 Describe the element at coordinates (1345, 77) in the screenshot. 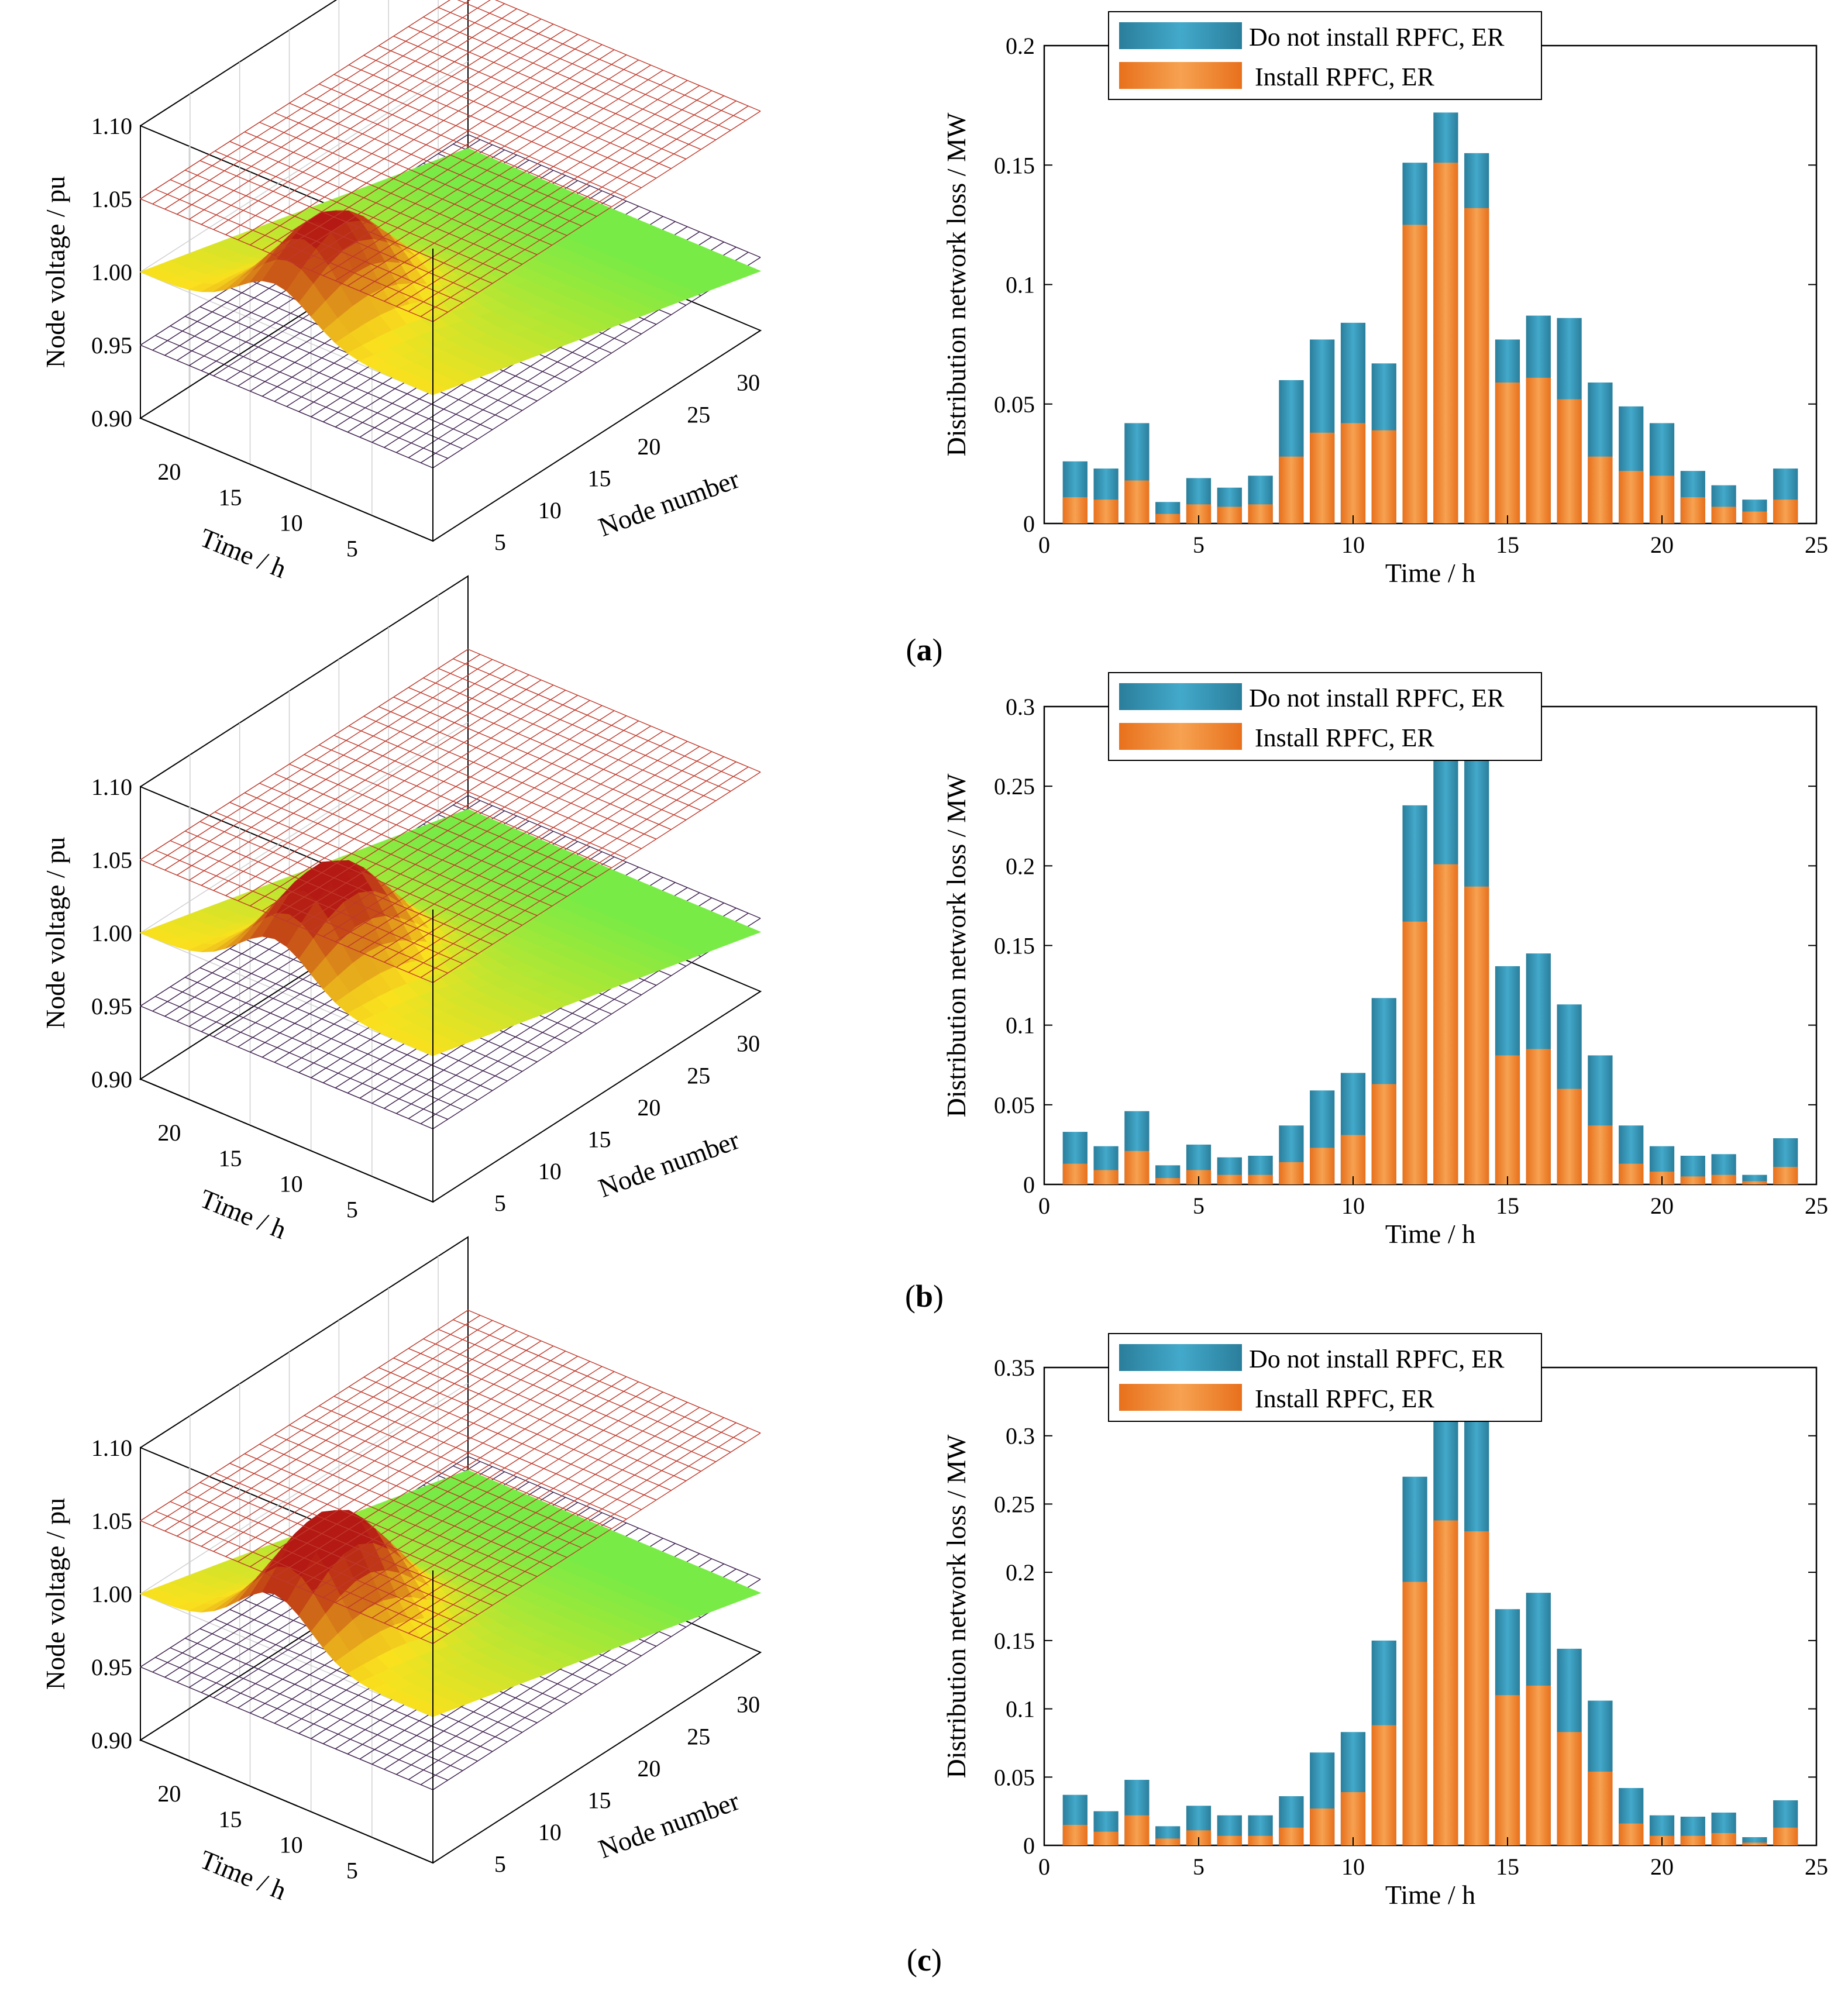

I see `legend-label-install: Install RPFC, ER` at that location.